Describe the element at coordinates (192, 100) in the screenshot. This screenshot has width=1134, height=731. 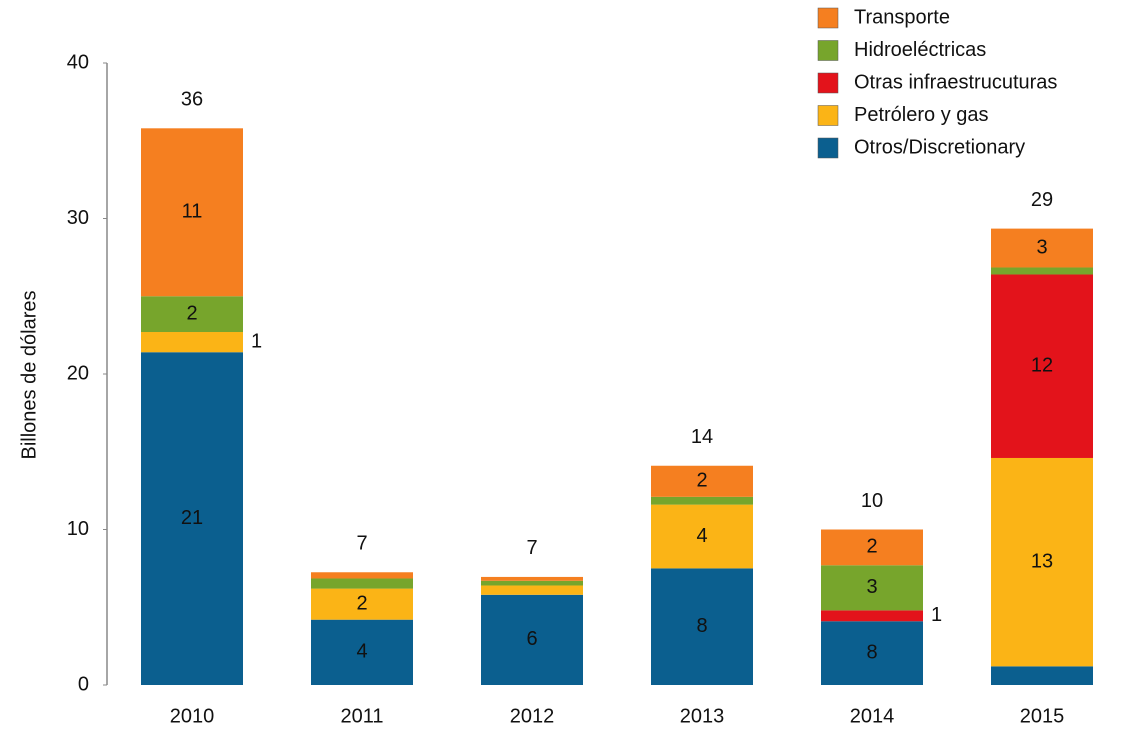
I see `total-label: 36` at that location.